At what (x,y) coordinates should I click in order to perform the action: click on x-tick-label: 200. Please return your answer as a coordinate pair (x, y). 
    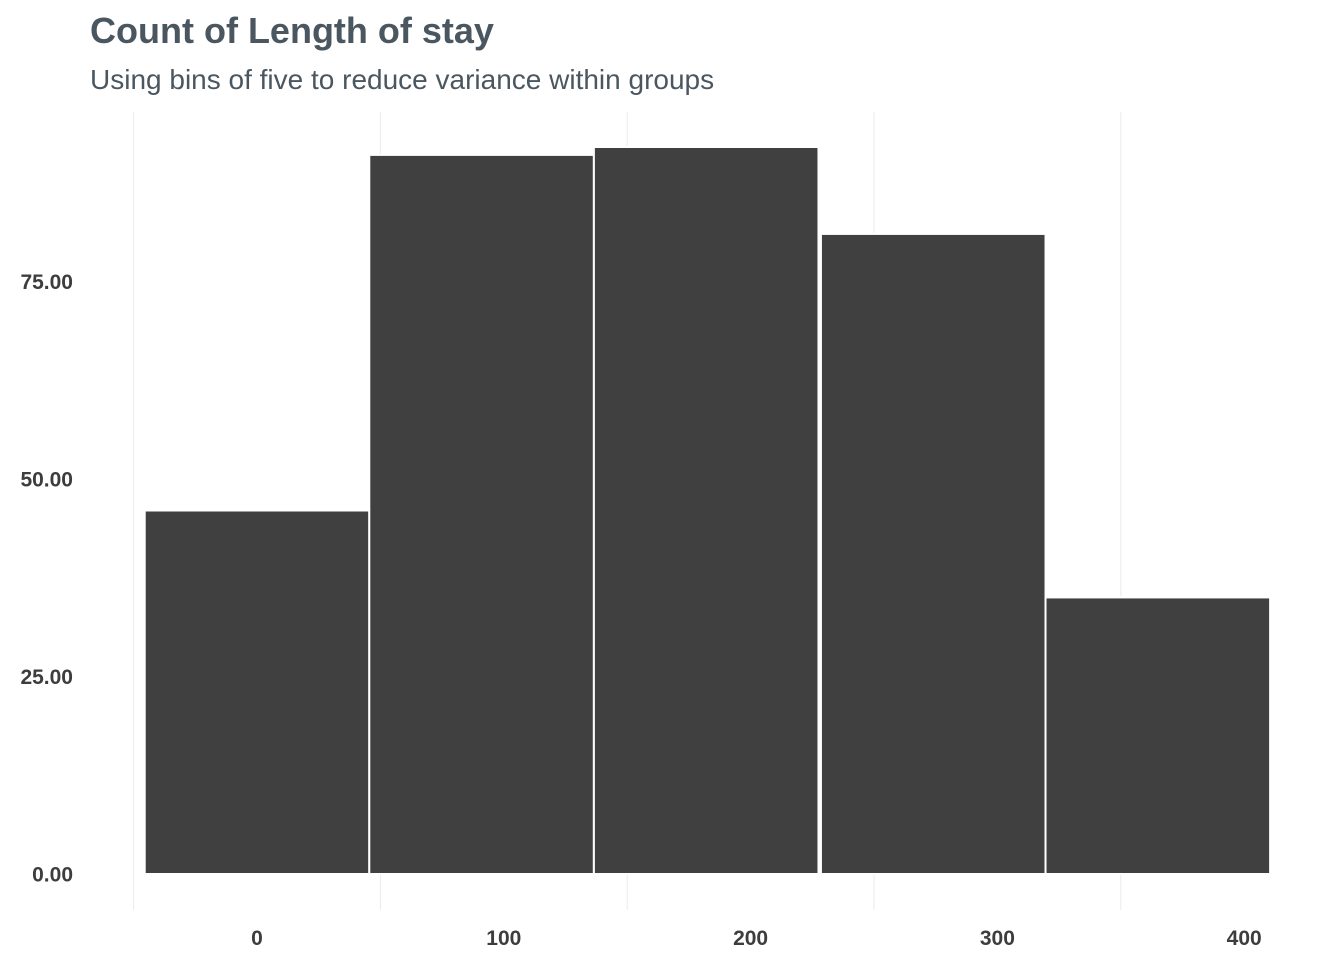
    Looking at the image, I should click on (750, 938).